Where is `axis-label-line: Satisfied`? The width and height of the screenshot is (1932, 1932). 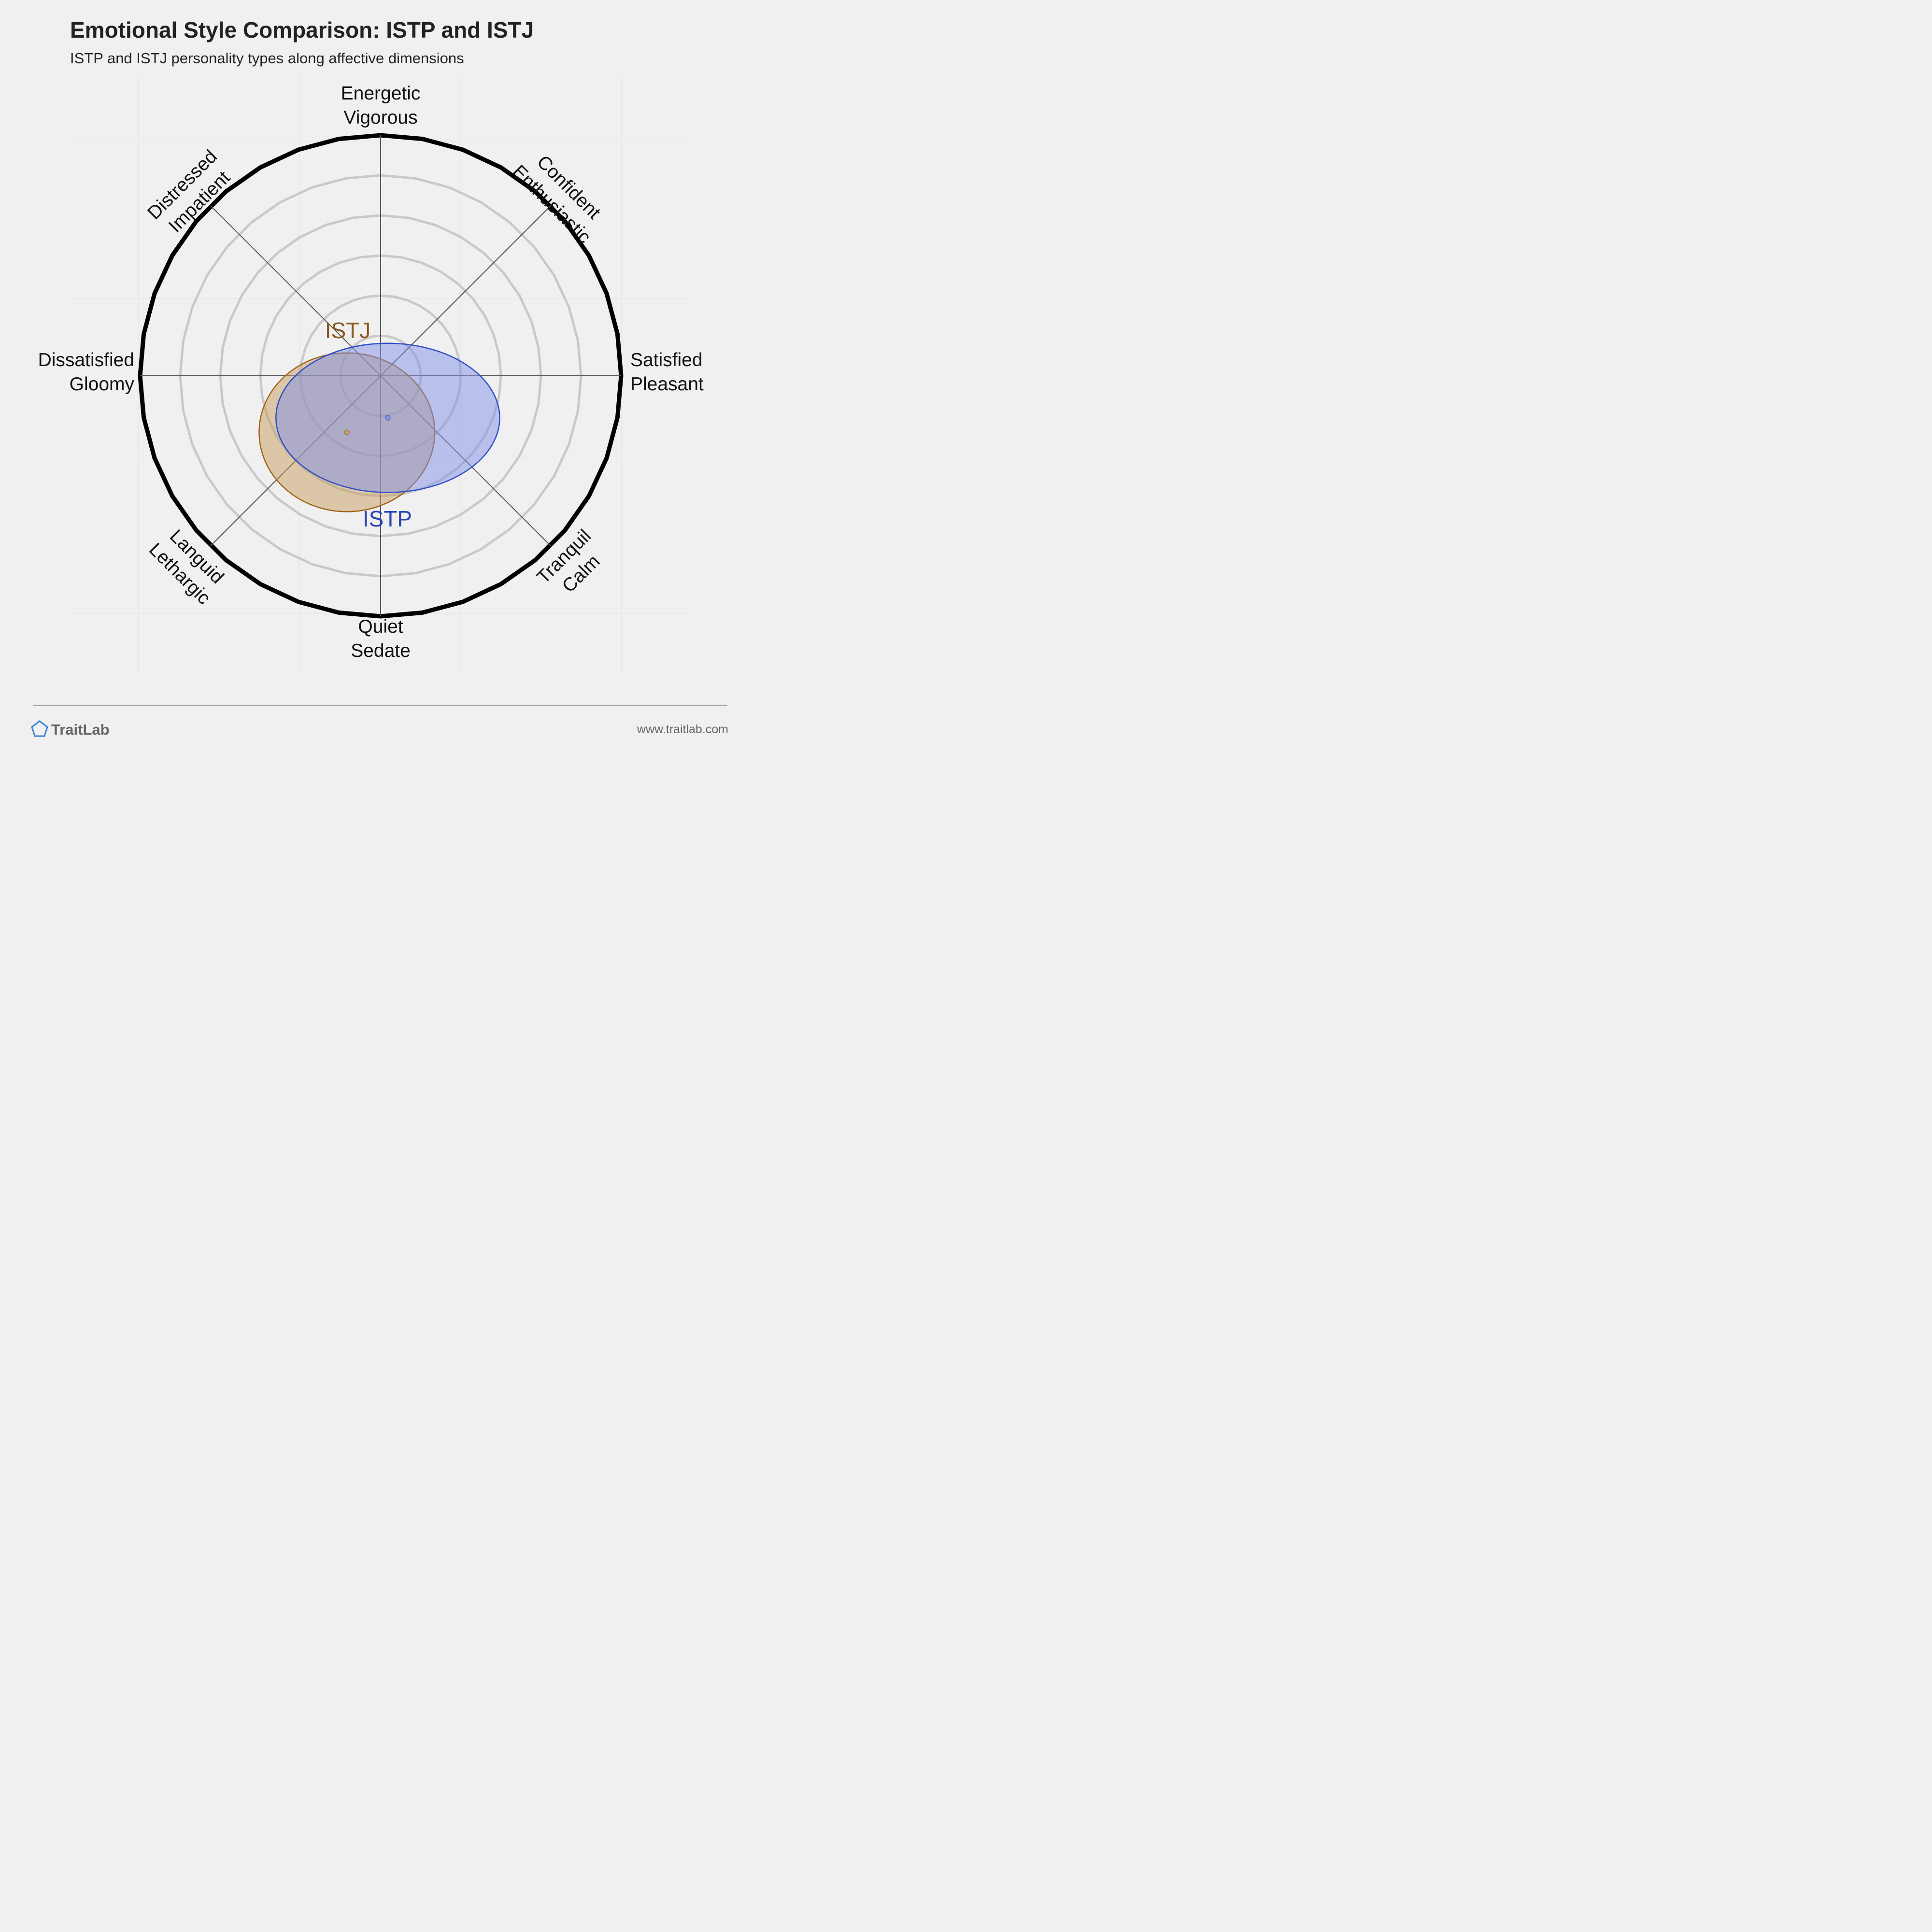
axis-label-line: Satisfied is located at coordinates (666, 360).